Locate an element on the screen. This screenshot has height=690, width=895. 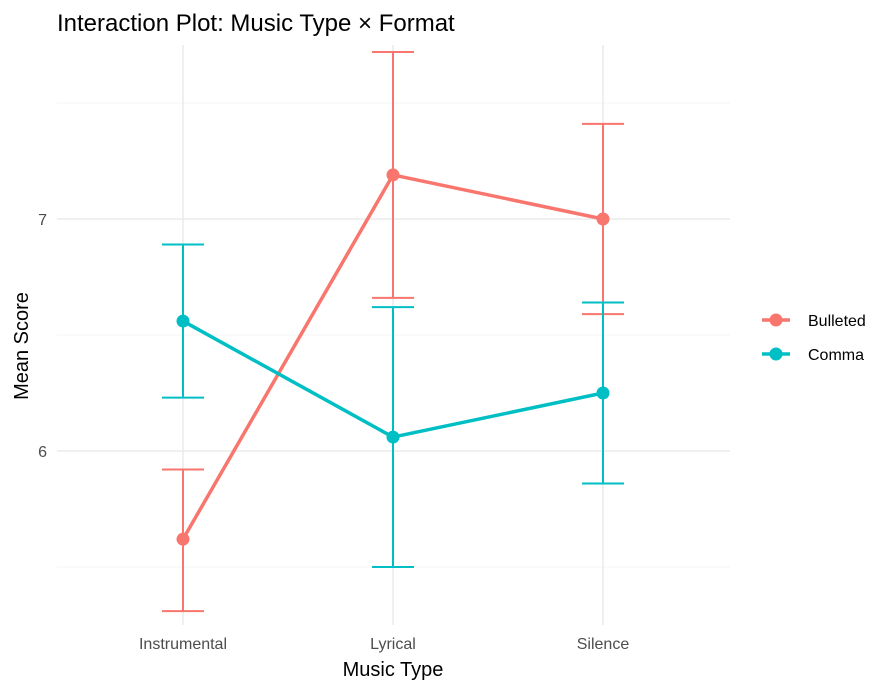
legend-label: Comma is located at coordinates (836, 355).